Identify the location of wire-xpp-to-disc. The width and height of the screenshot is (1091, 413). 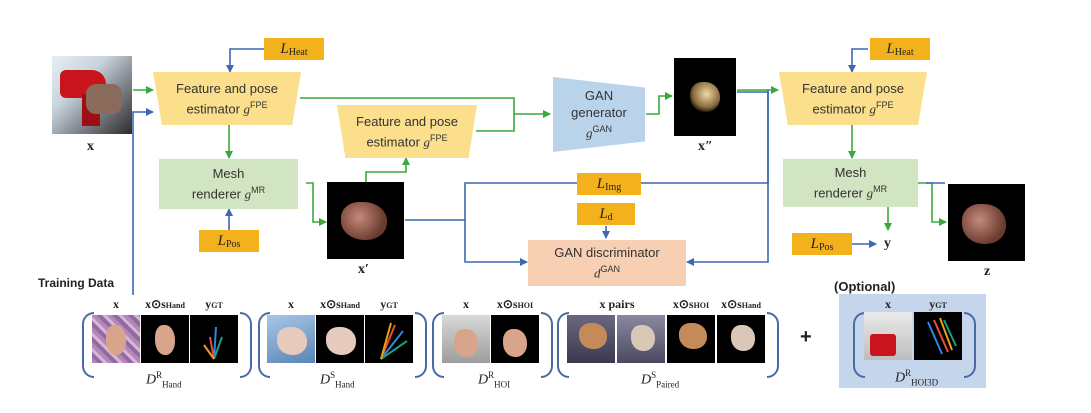
(727, 178).